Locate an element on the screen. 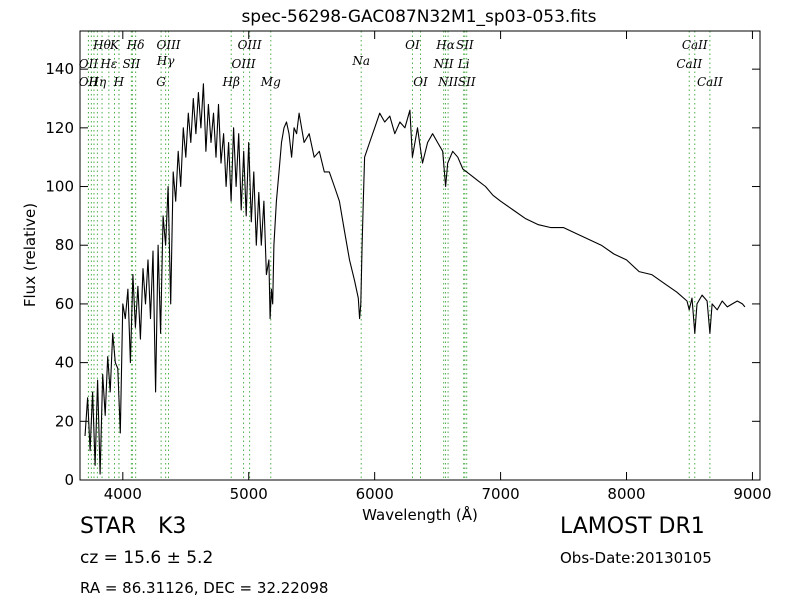 The image size is (800, 600). line-label-26: Li is located at coordinates (463, 64).